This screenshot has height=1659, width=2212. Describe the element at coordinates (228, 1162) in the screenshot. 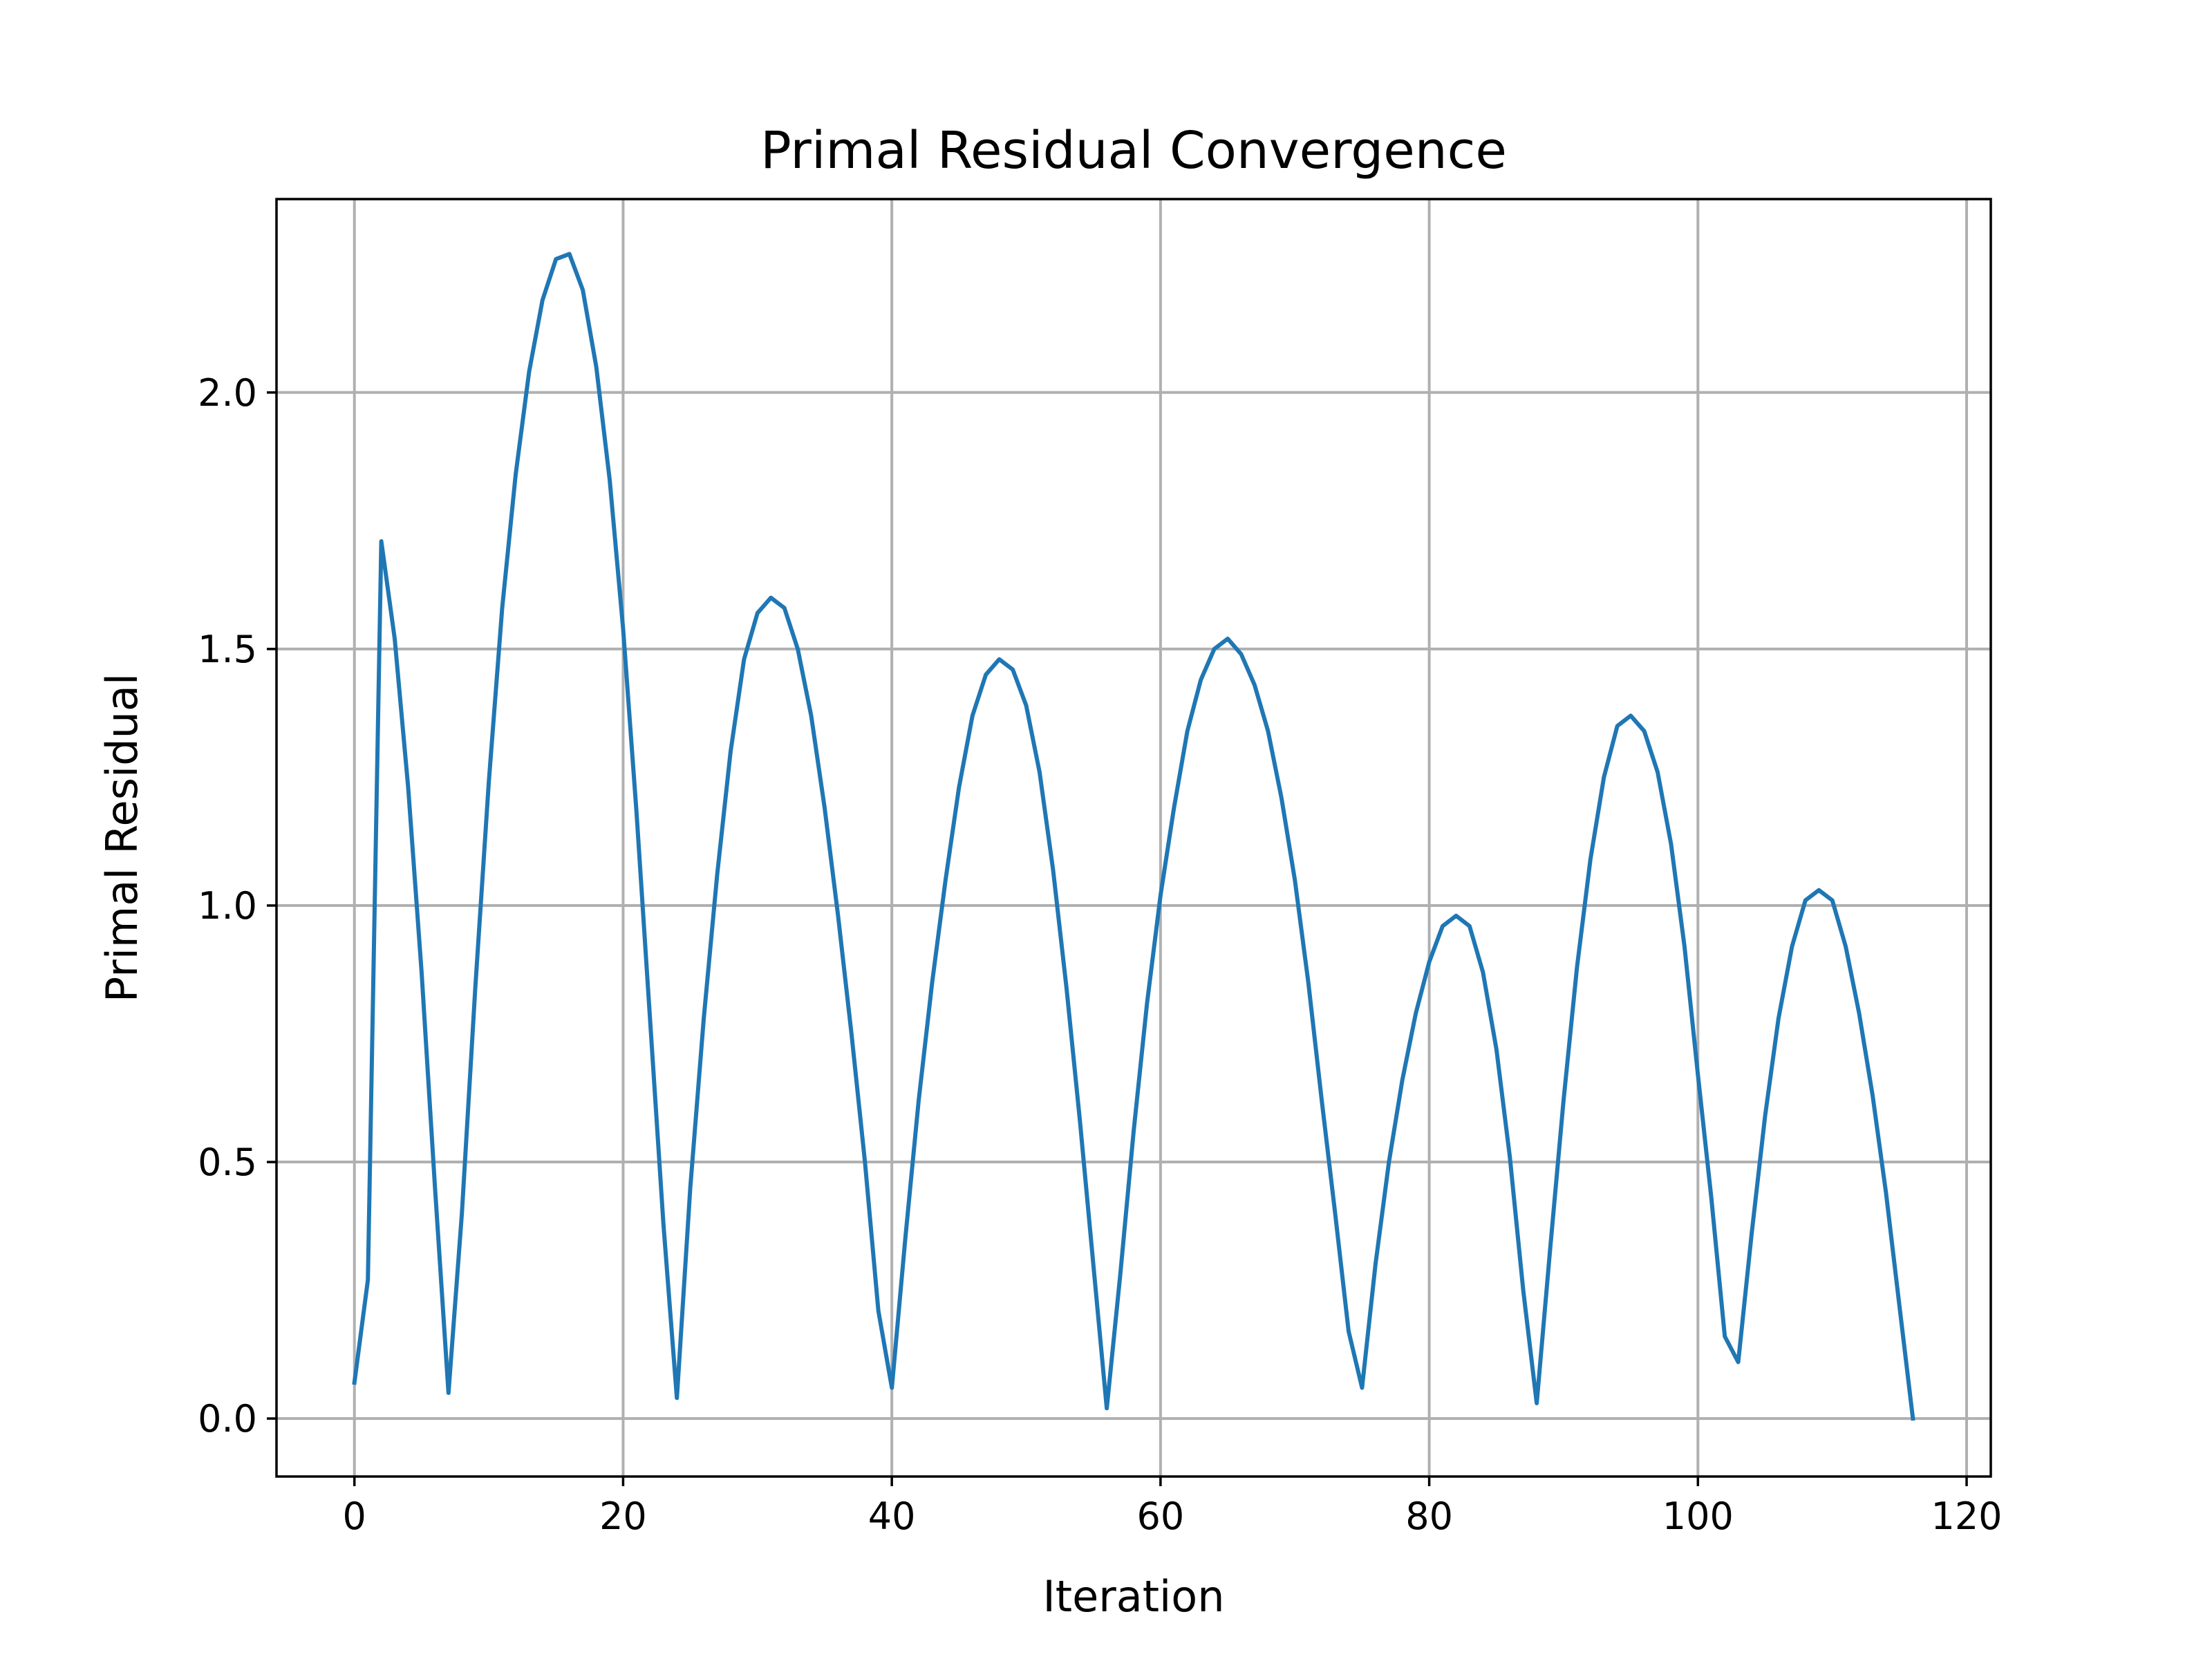

I see `y-tick-label: 0.5` at that location.